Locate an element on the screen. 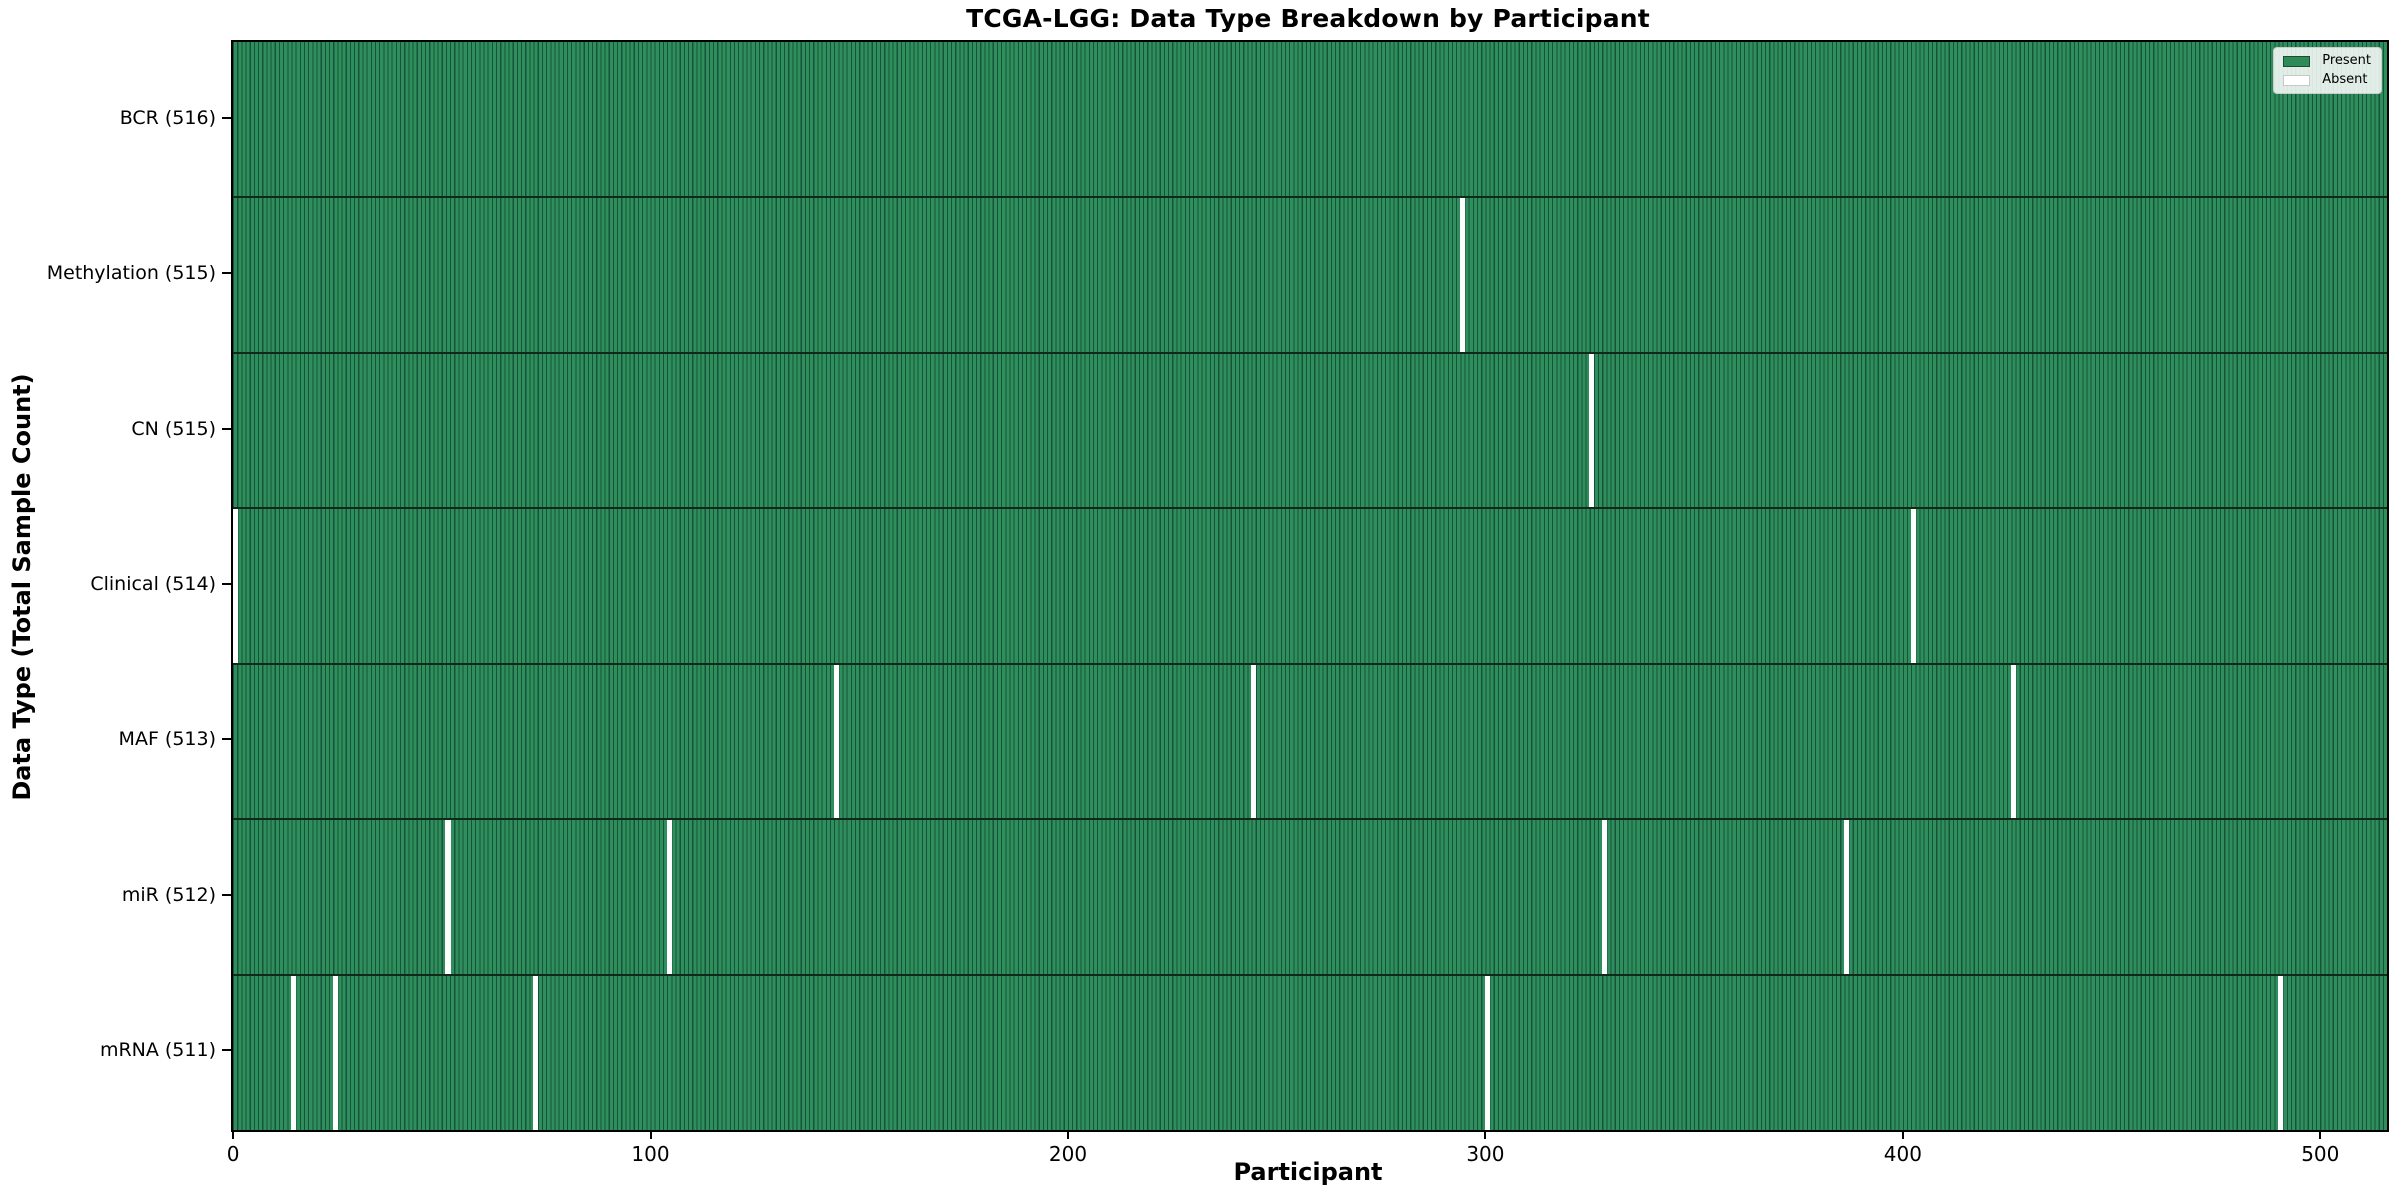 This screenshot has height=1200, width=2400. y-tick-label: Clinical (514) is located at coordinates (153, 584).